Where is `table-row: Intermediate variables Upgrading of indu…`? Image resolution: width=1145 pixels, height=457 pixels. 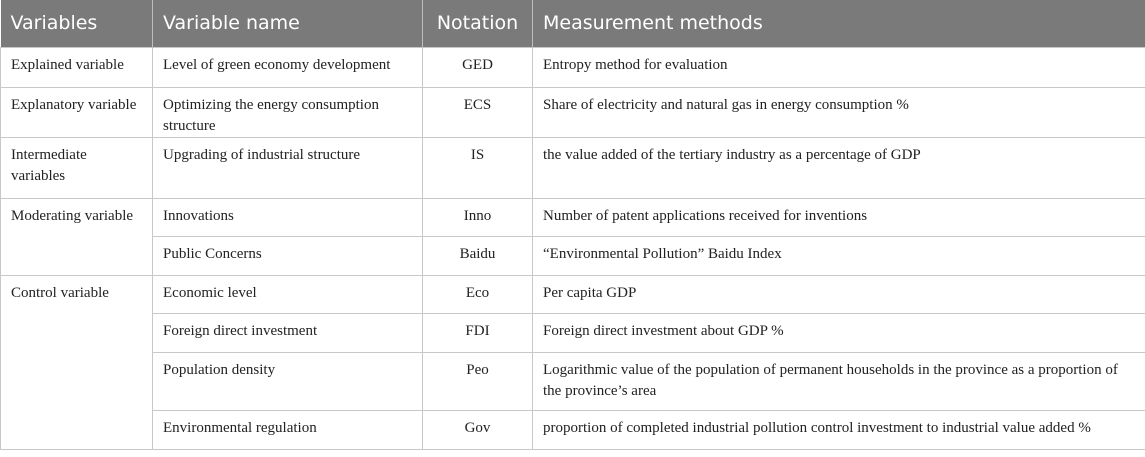 table-row: Intermediate variables Upgrading of indu… is located at coordinates (572, 167).